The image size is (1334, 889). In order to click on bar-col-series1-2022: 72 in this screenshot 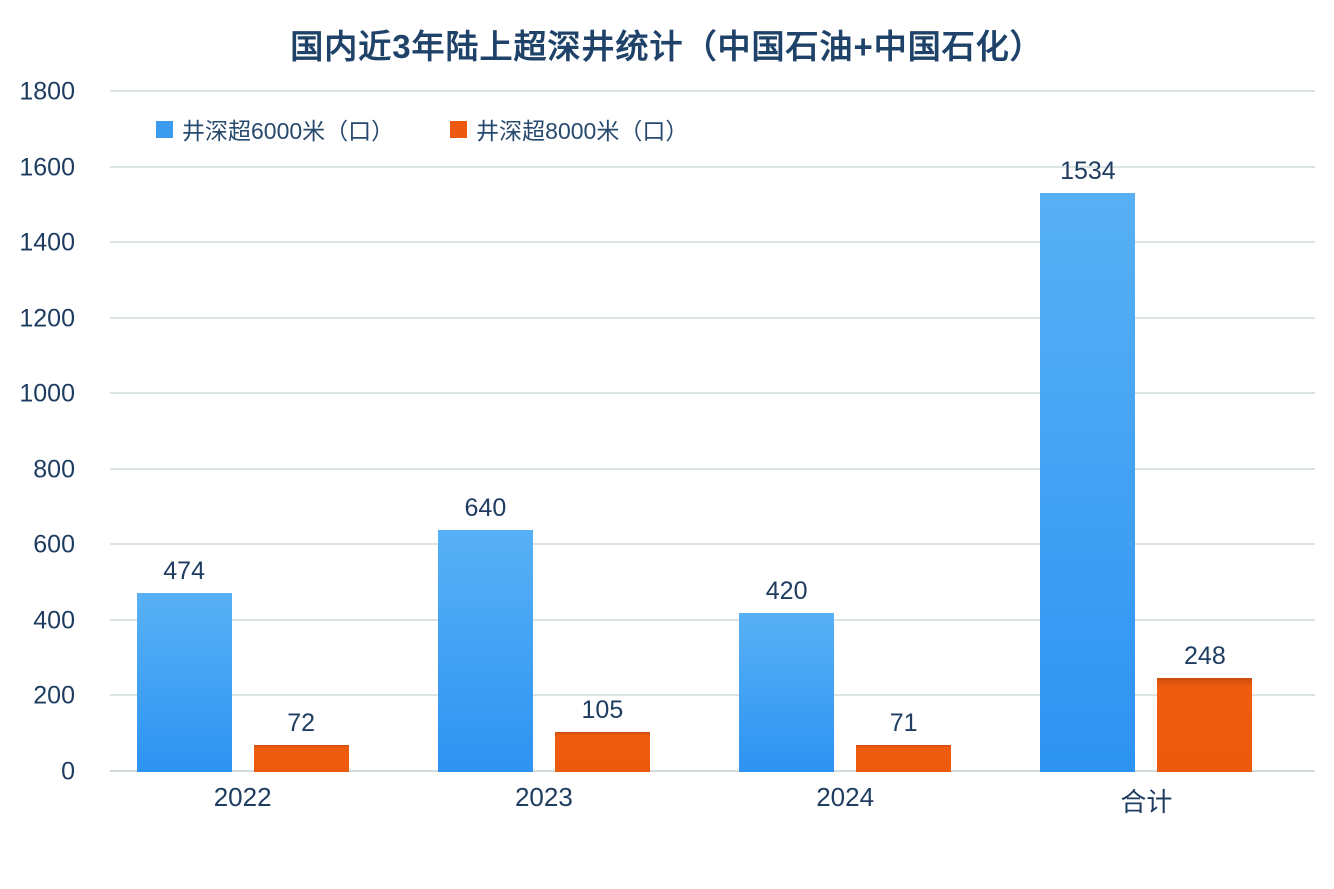, I will do `click(301, 432)`.